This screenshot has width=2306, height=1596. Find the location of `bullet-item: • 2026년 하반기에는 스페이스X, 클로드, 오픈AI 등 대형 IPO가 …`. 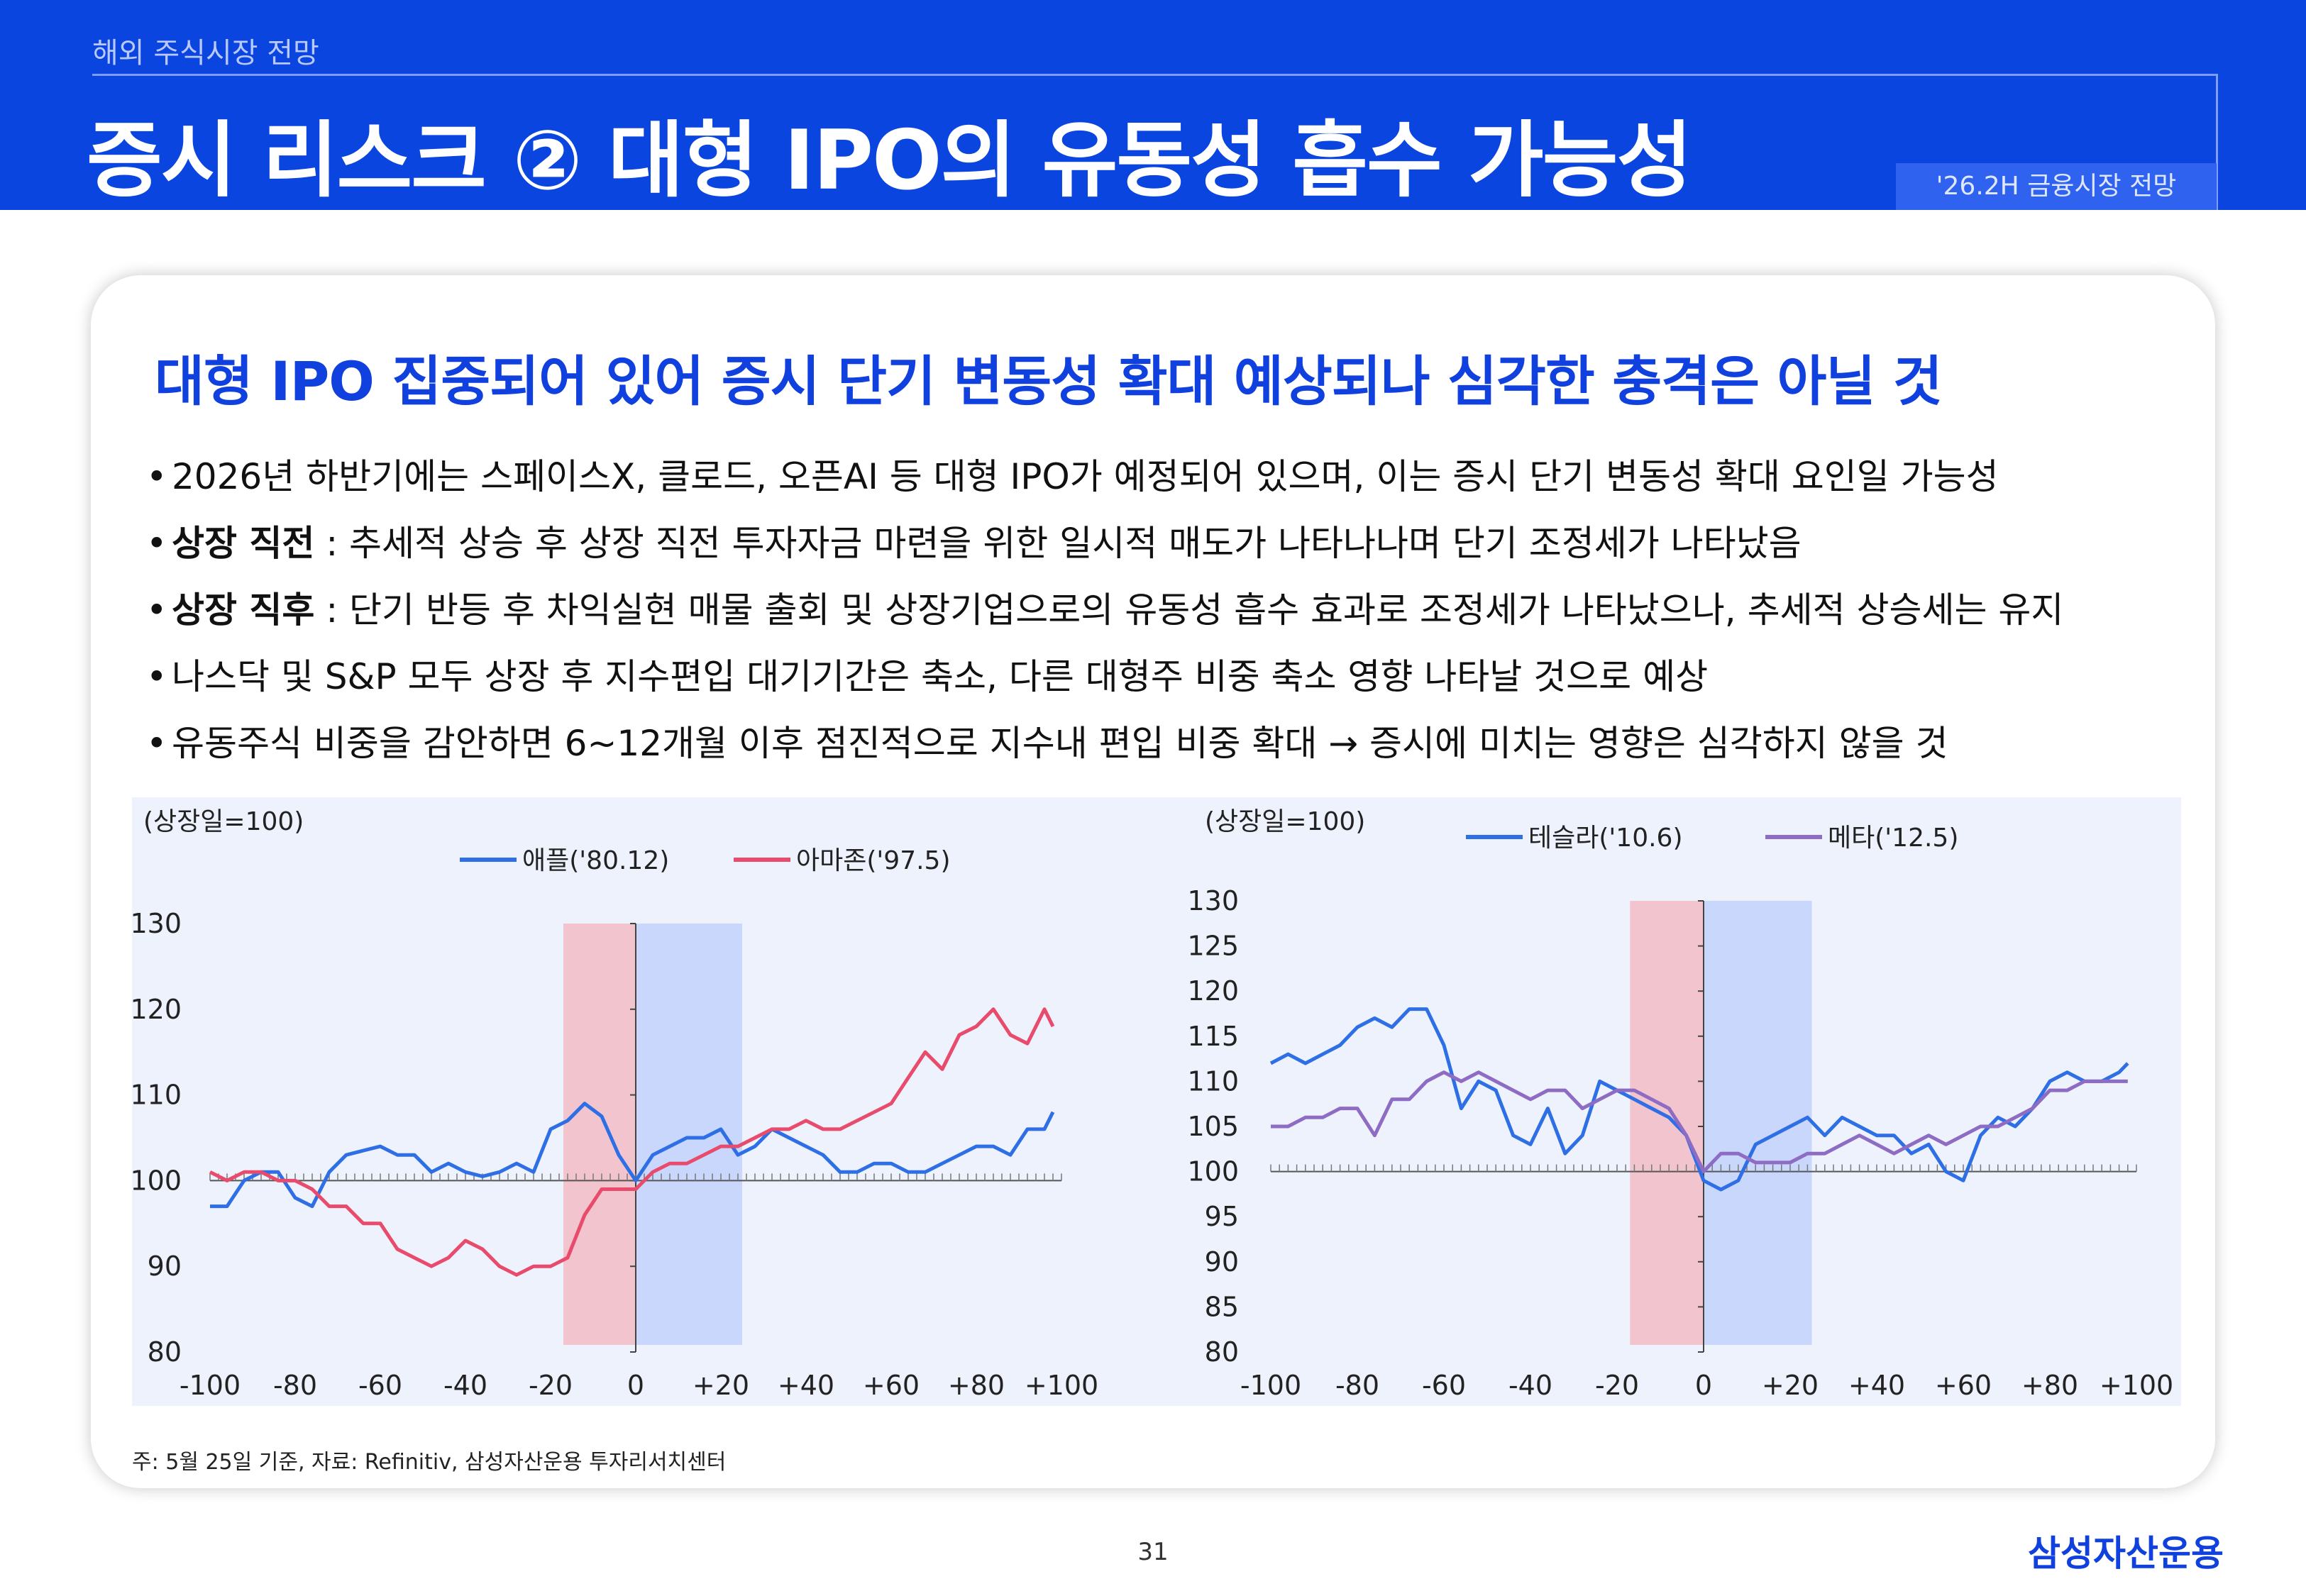

bullet-item: • 2026년 하반기에는 스페이스X, 클로드, 오픈AI 등 대형 IPO가 … is located at coordinates (1072, 477).